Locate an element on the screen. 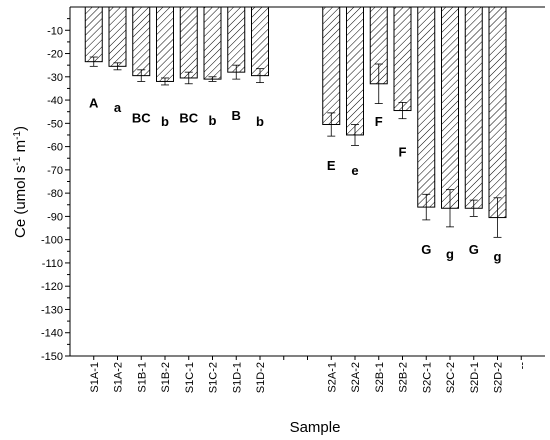 The width and height of the screenshot is (550, 440). y-tick-label--100: -100 is located at coordinates (52, 241).